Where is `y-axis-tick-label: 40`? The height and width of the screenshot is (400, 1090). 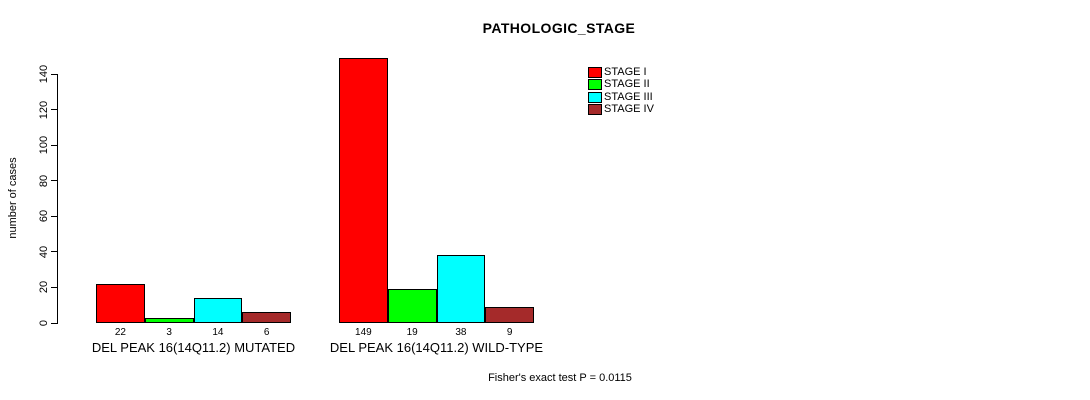 y-axis-tick-label: 40 is located at coordinates (44, 251).